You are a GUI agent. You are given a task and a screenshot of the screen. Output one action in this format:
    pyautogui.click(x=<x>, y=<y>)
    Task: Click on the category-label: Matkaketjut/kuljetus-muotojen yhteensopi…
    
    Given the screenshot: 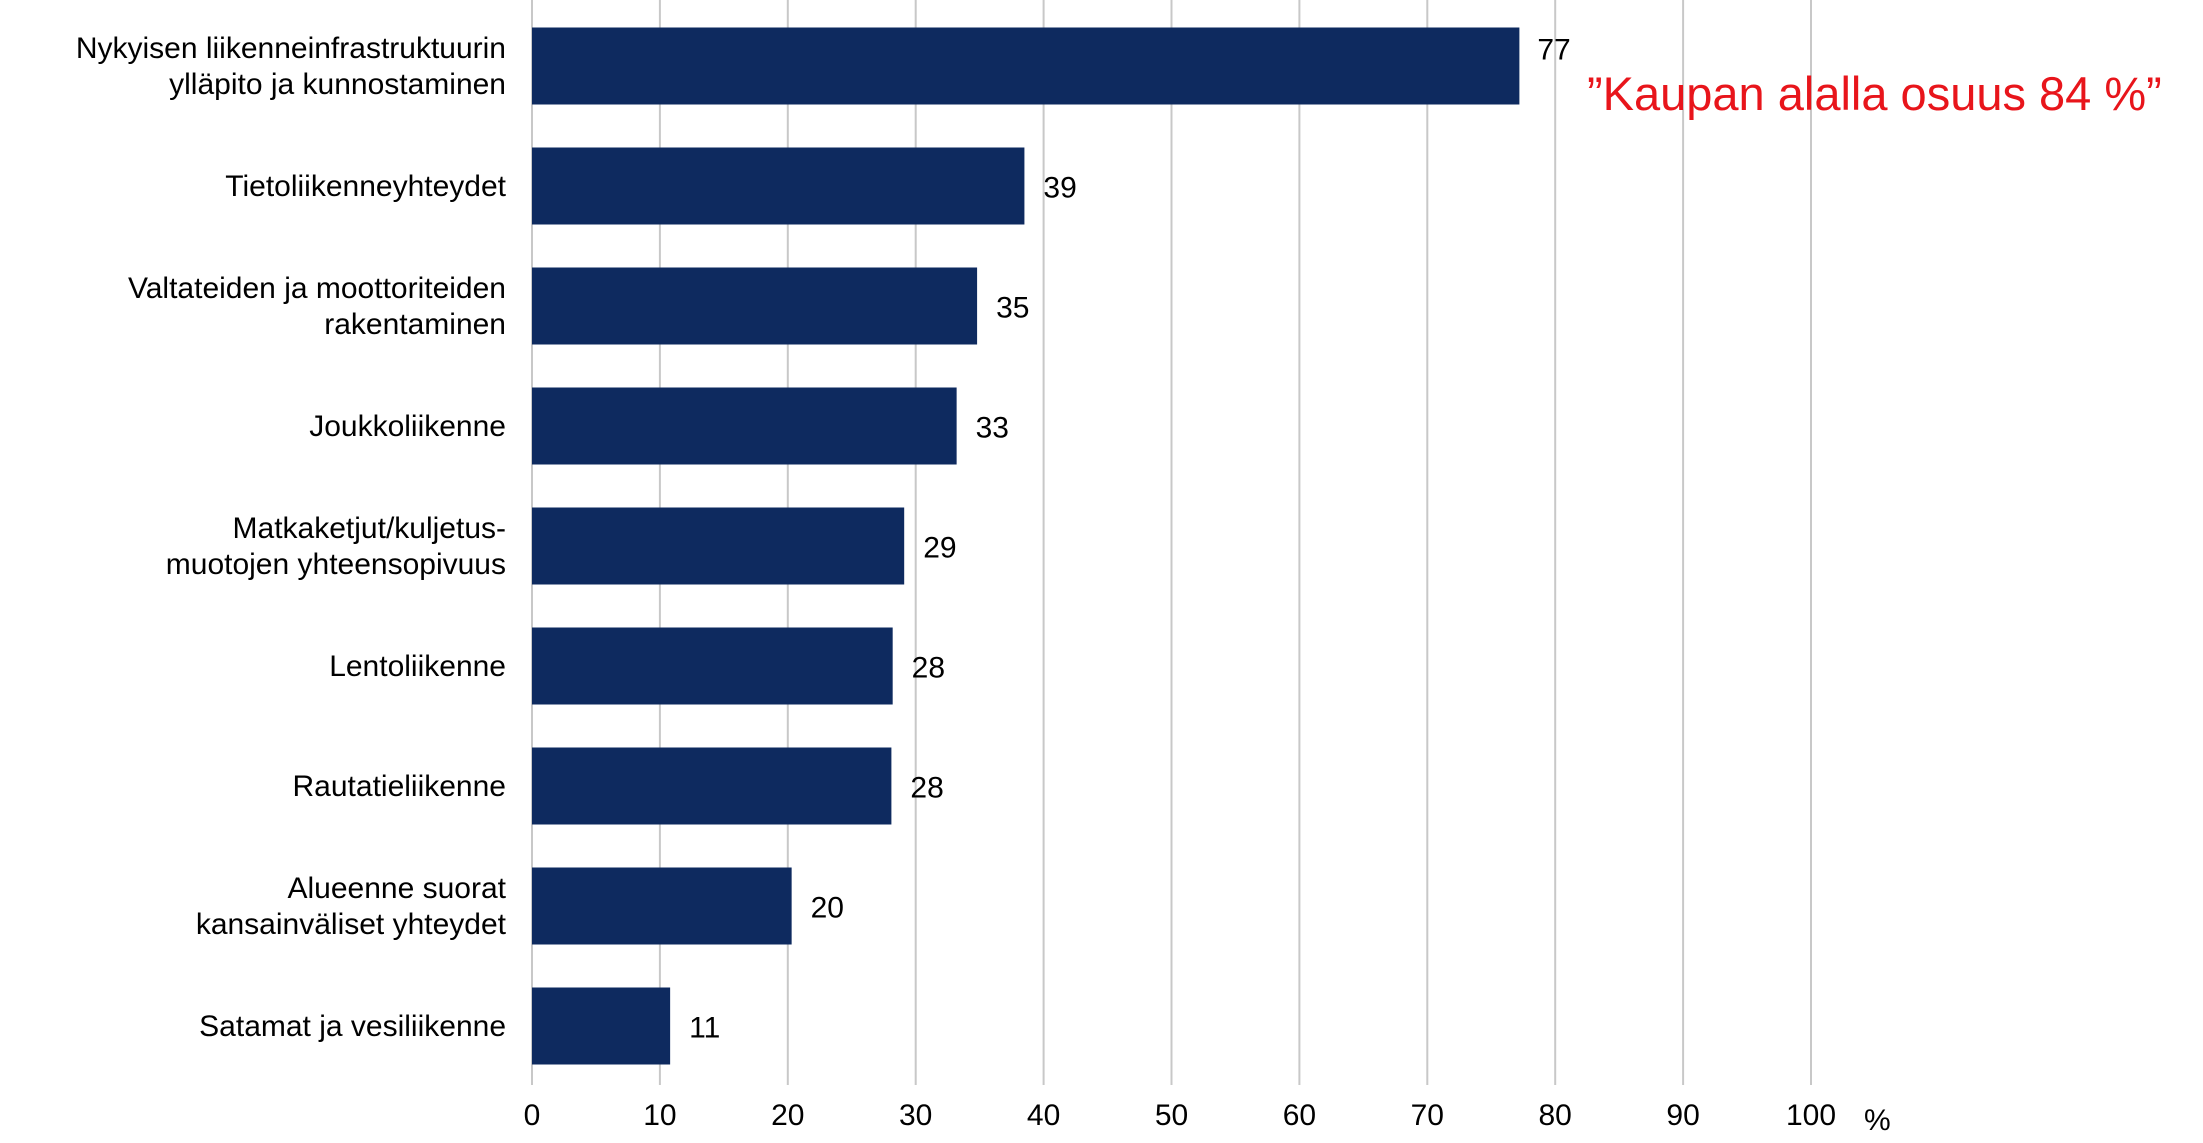 What is the action you would take?
    pyautogui.click(x=336, y=546)
    